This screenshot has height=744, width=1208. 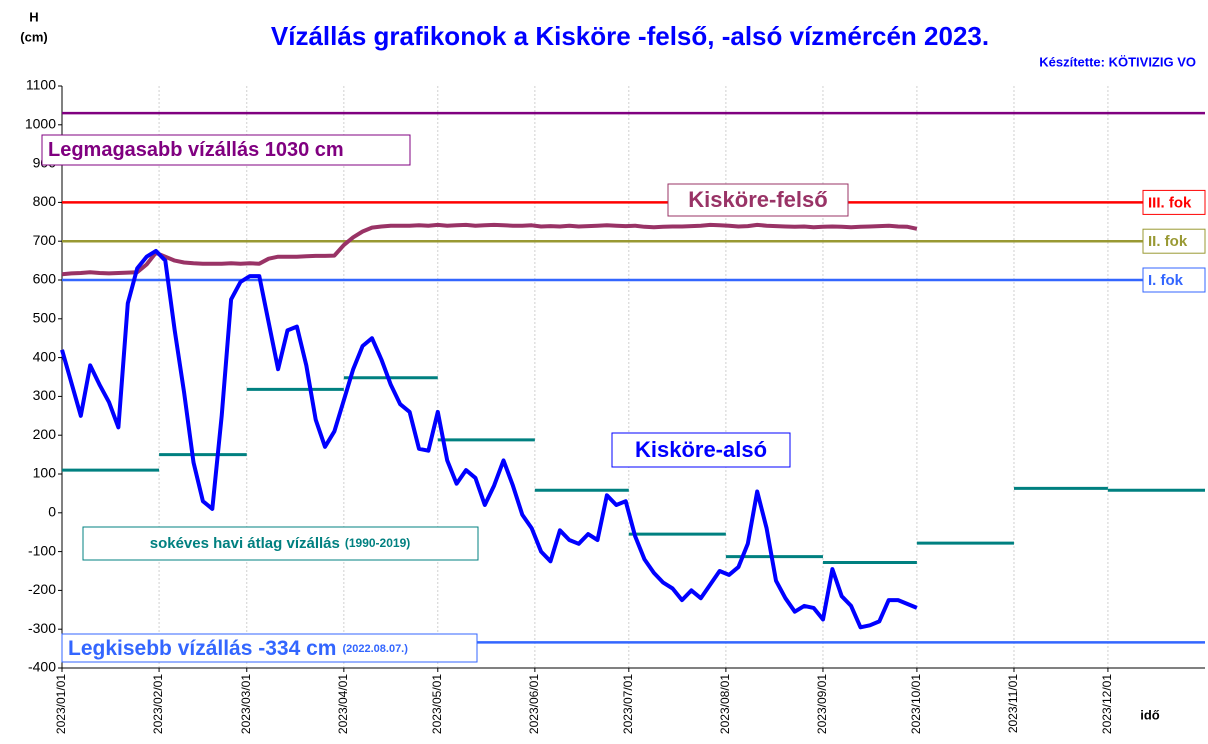 What do you see at coordinates (45, 318) in the screenshot?
I see `y-tick-label: 500` at bounding box center [45, 318].